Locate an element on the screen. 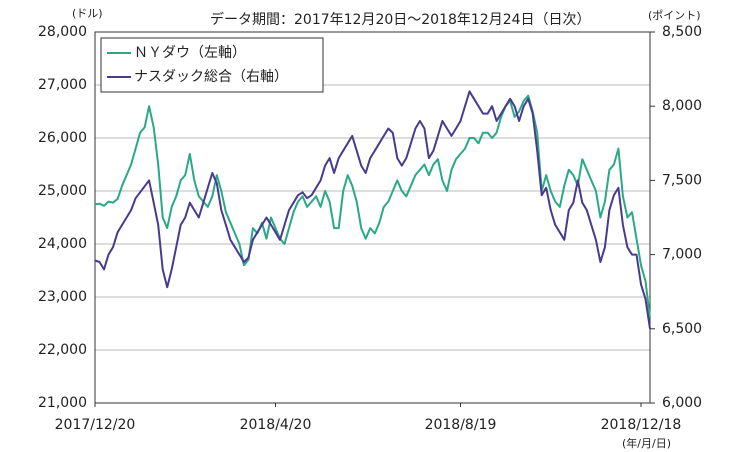 The height and width of the screenshot is (452, 729). y2-tick-label: 6,500 is located at coordinates (682, 329).